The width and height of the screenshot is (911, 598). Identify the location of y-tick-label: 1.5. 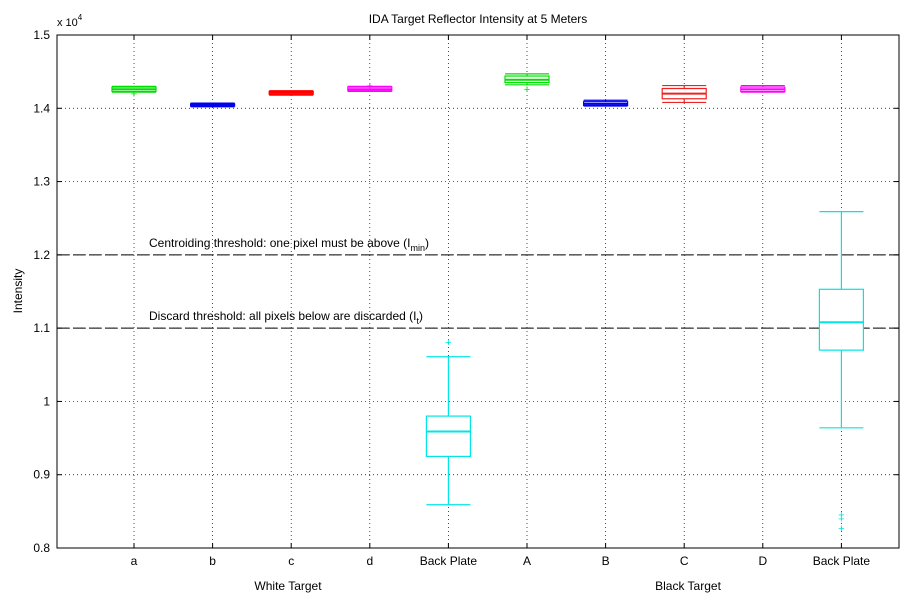
(41, 35).